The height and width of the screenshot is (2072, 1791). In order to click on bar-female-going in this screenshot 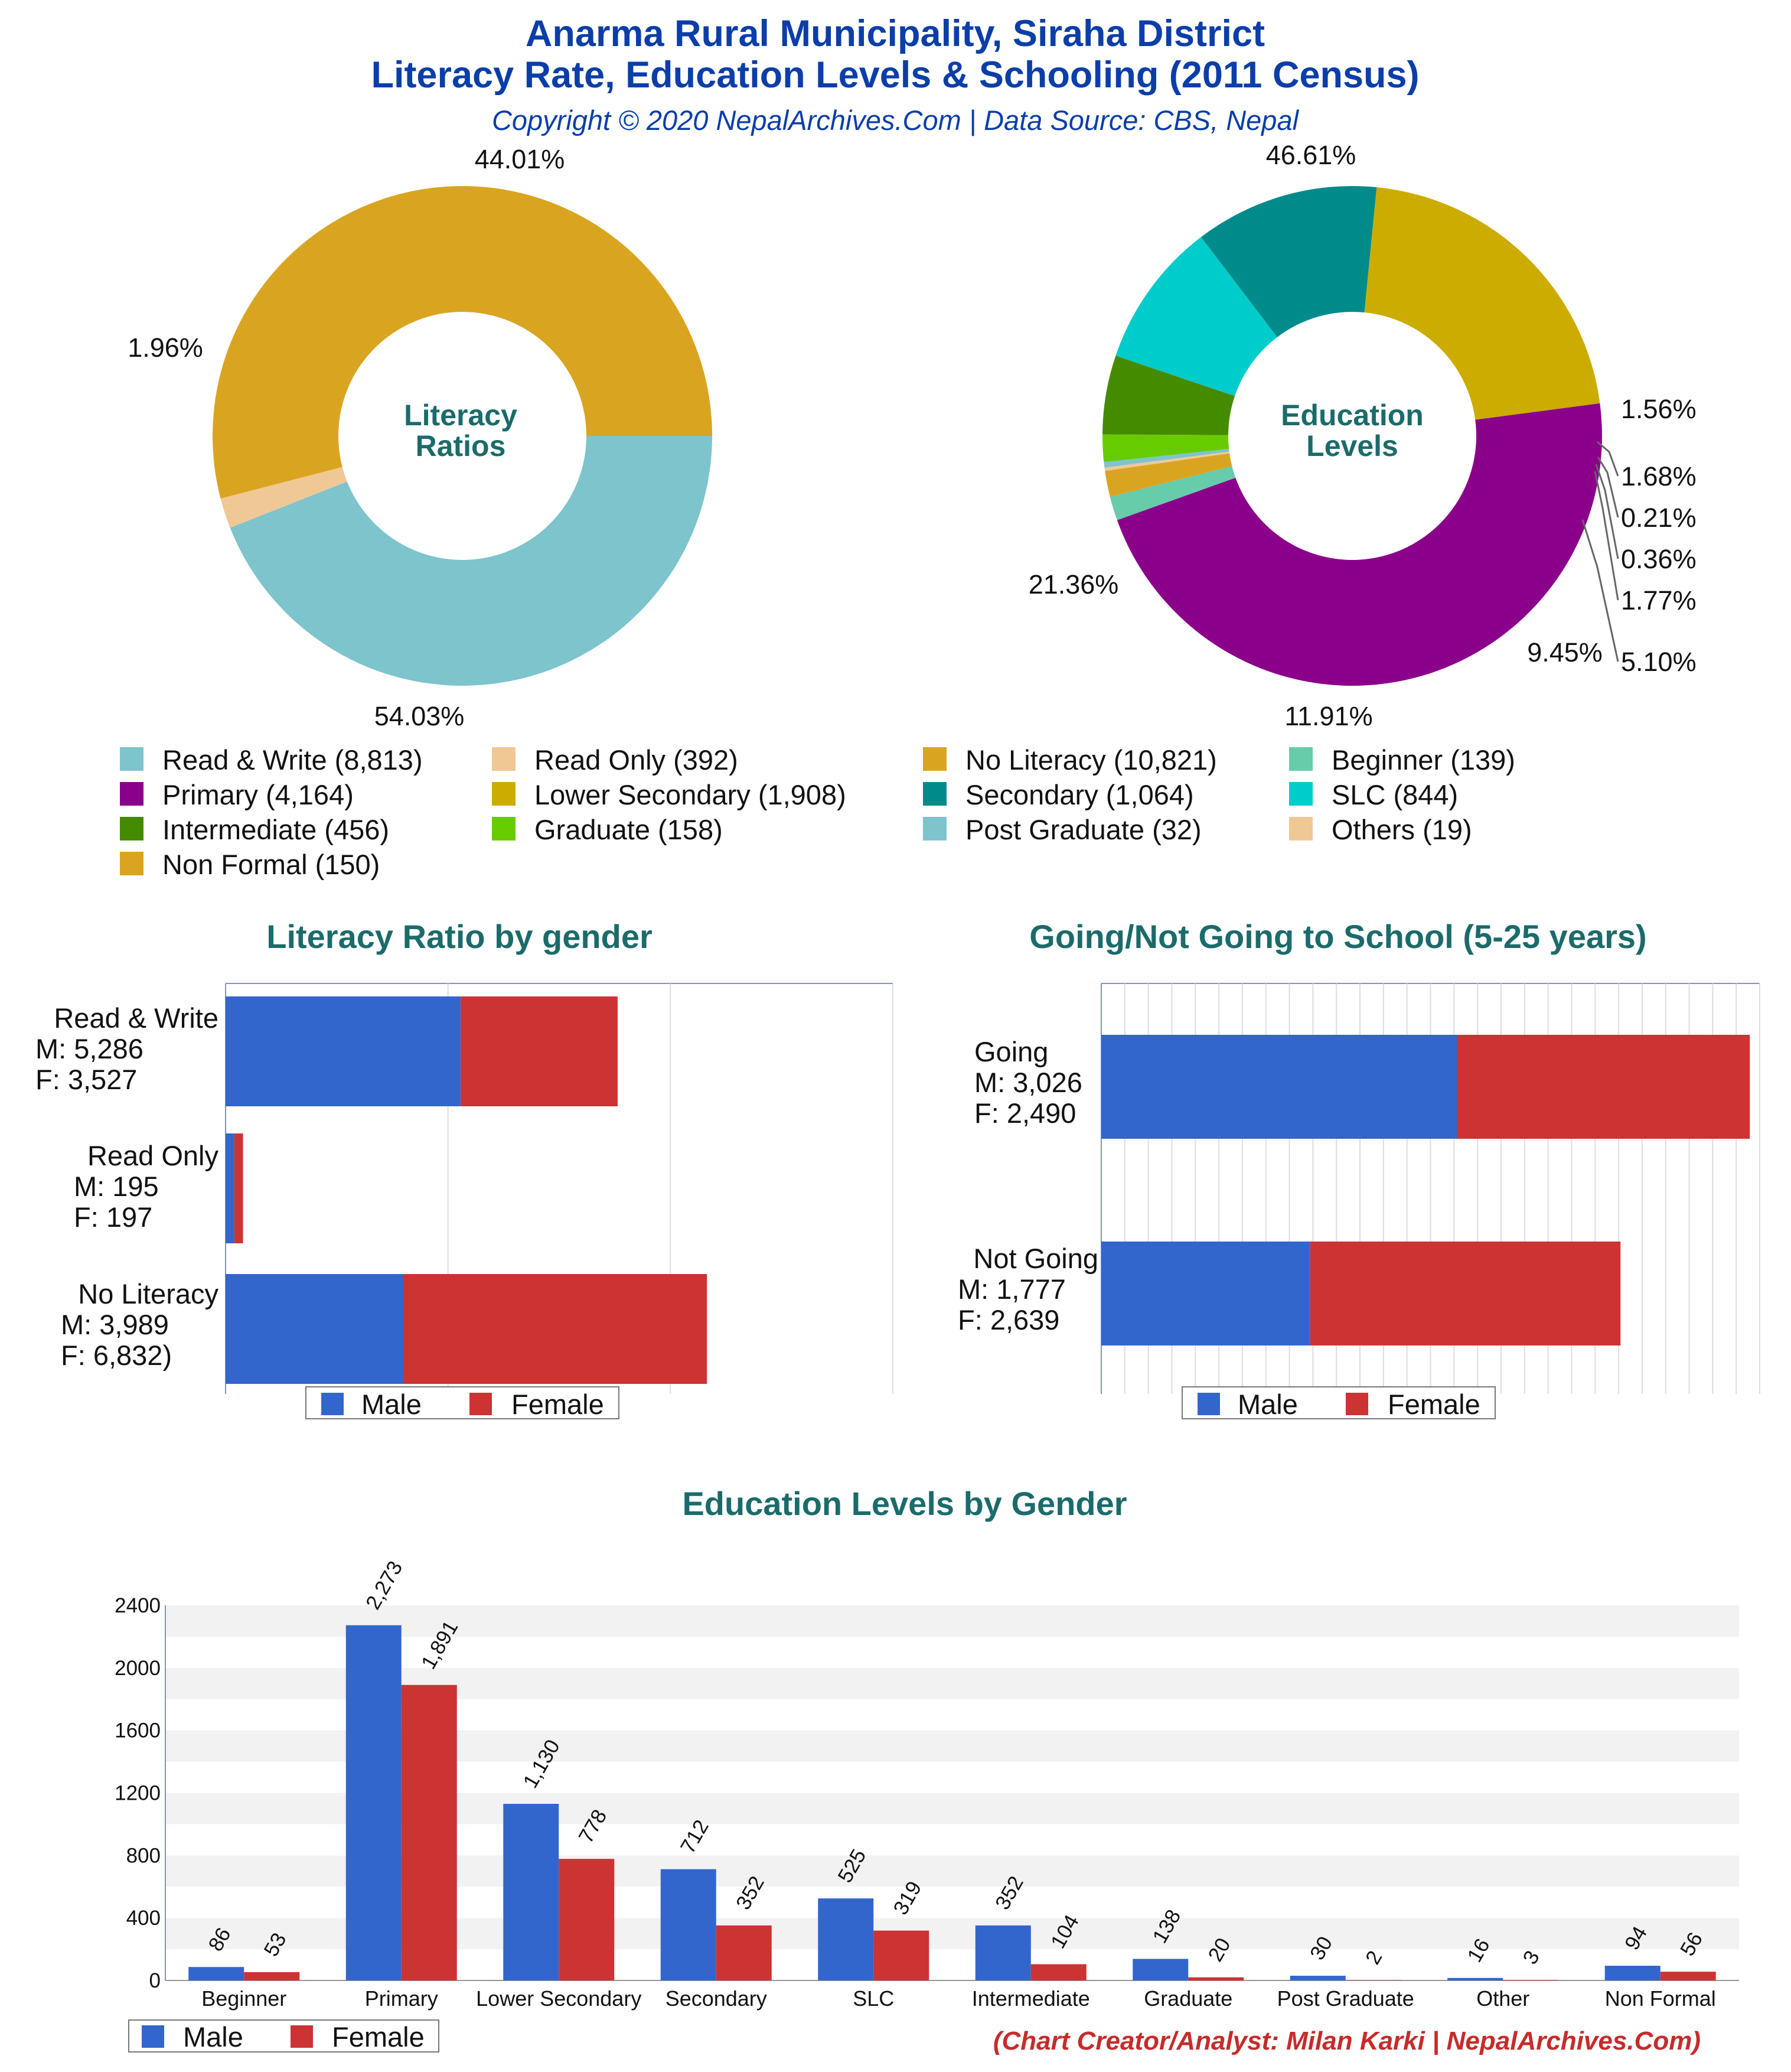, I will do `click(1603, 1087)`.